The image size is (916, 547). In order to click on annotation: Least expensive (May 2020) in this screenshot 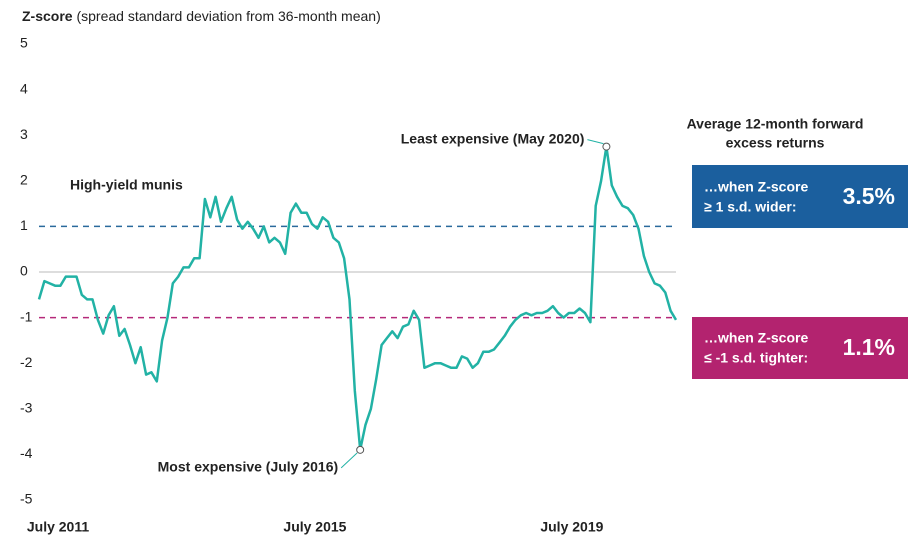, I will do `click(493, 138)`.